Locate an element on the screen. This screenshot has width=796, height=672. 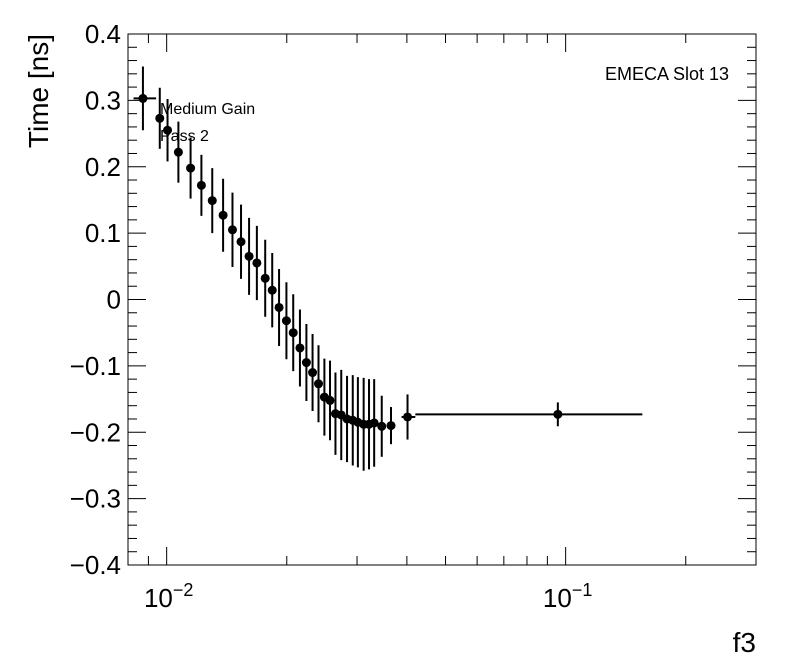
x-tick-label: 10⁻¹ is located at coordinates (567, 596).